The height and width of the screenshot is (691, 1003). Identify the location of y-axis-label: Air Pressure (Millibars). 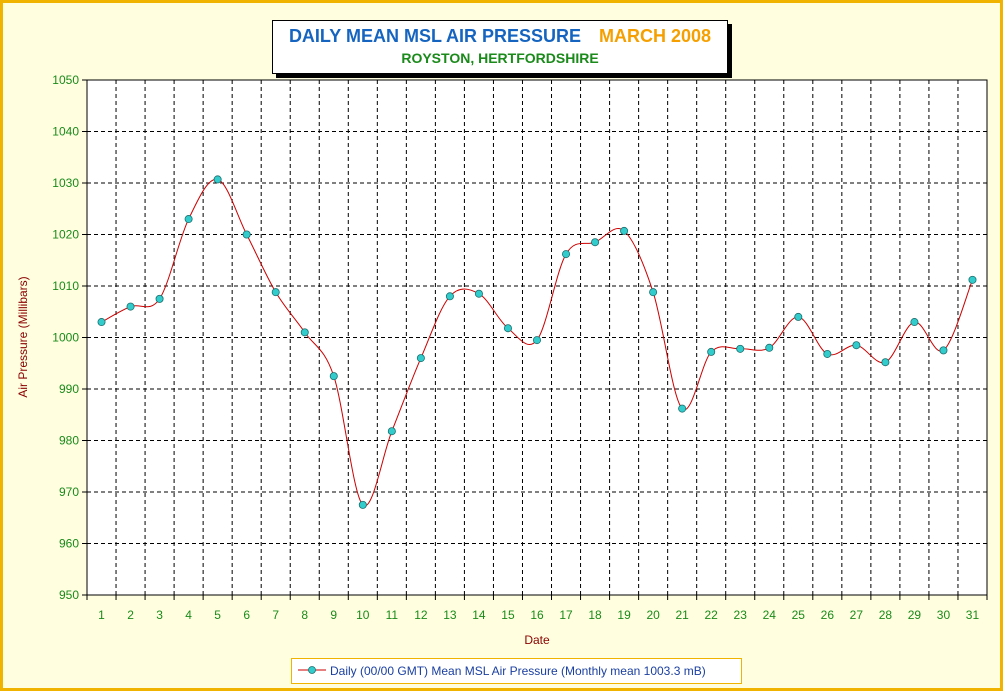
(23, 336).